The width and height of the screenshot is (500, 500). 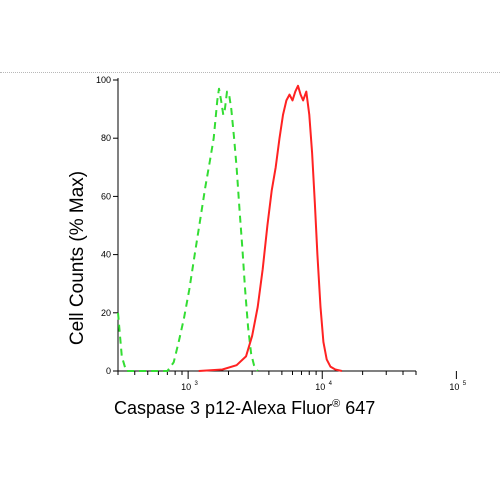 What do you see at coordinates (106, 196) in the screenshot?
I see `y-tick-label: 60` at bounding box center [106, 196].